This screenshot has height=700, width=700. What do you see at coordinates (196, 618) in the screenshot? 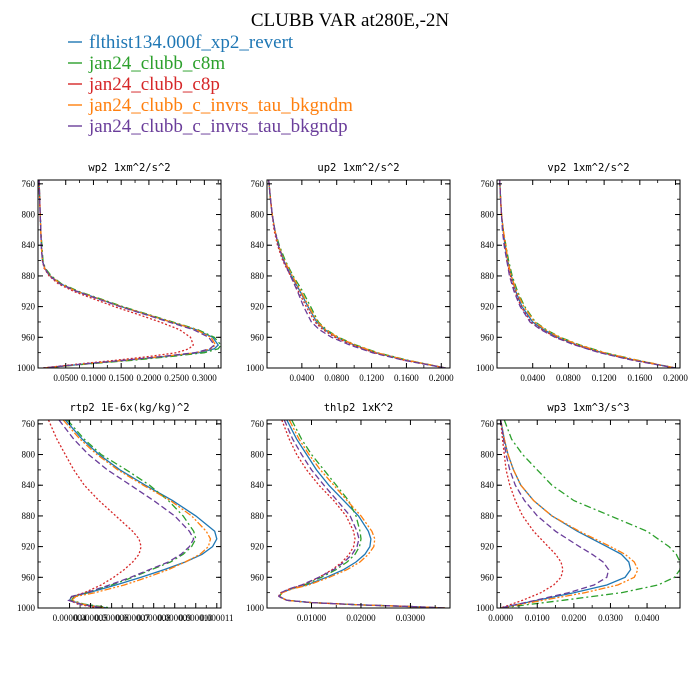
I see `x-tick-label: 0.000010` at bounding box center [196, 618].